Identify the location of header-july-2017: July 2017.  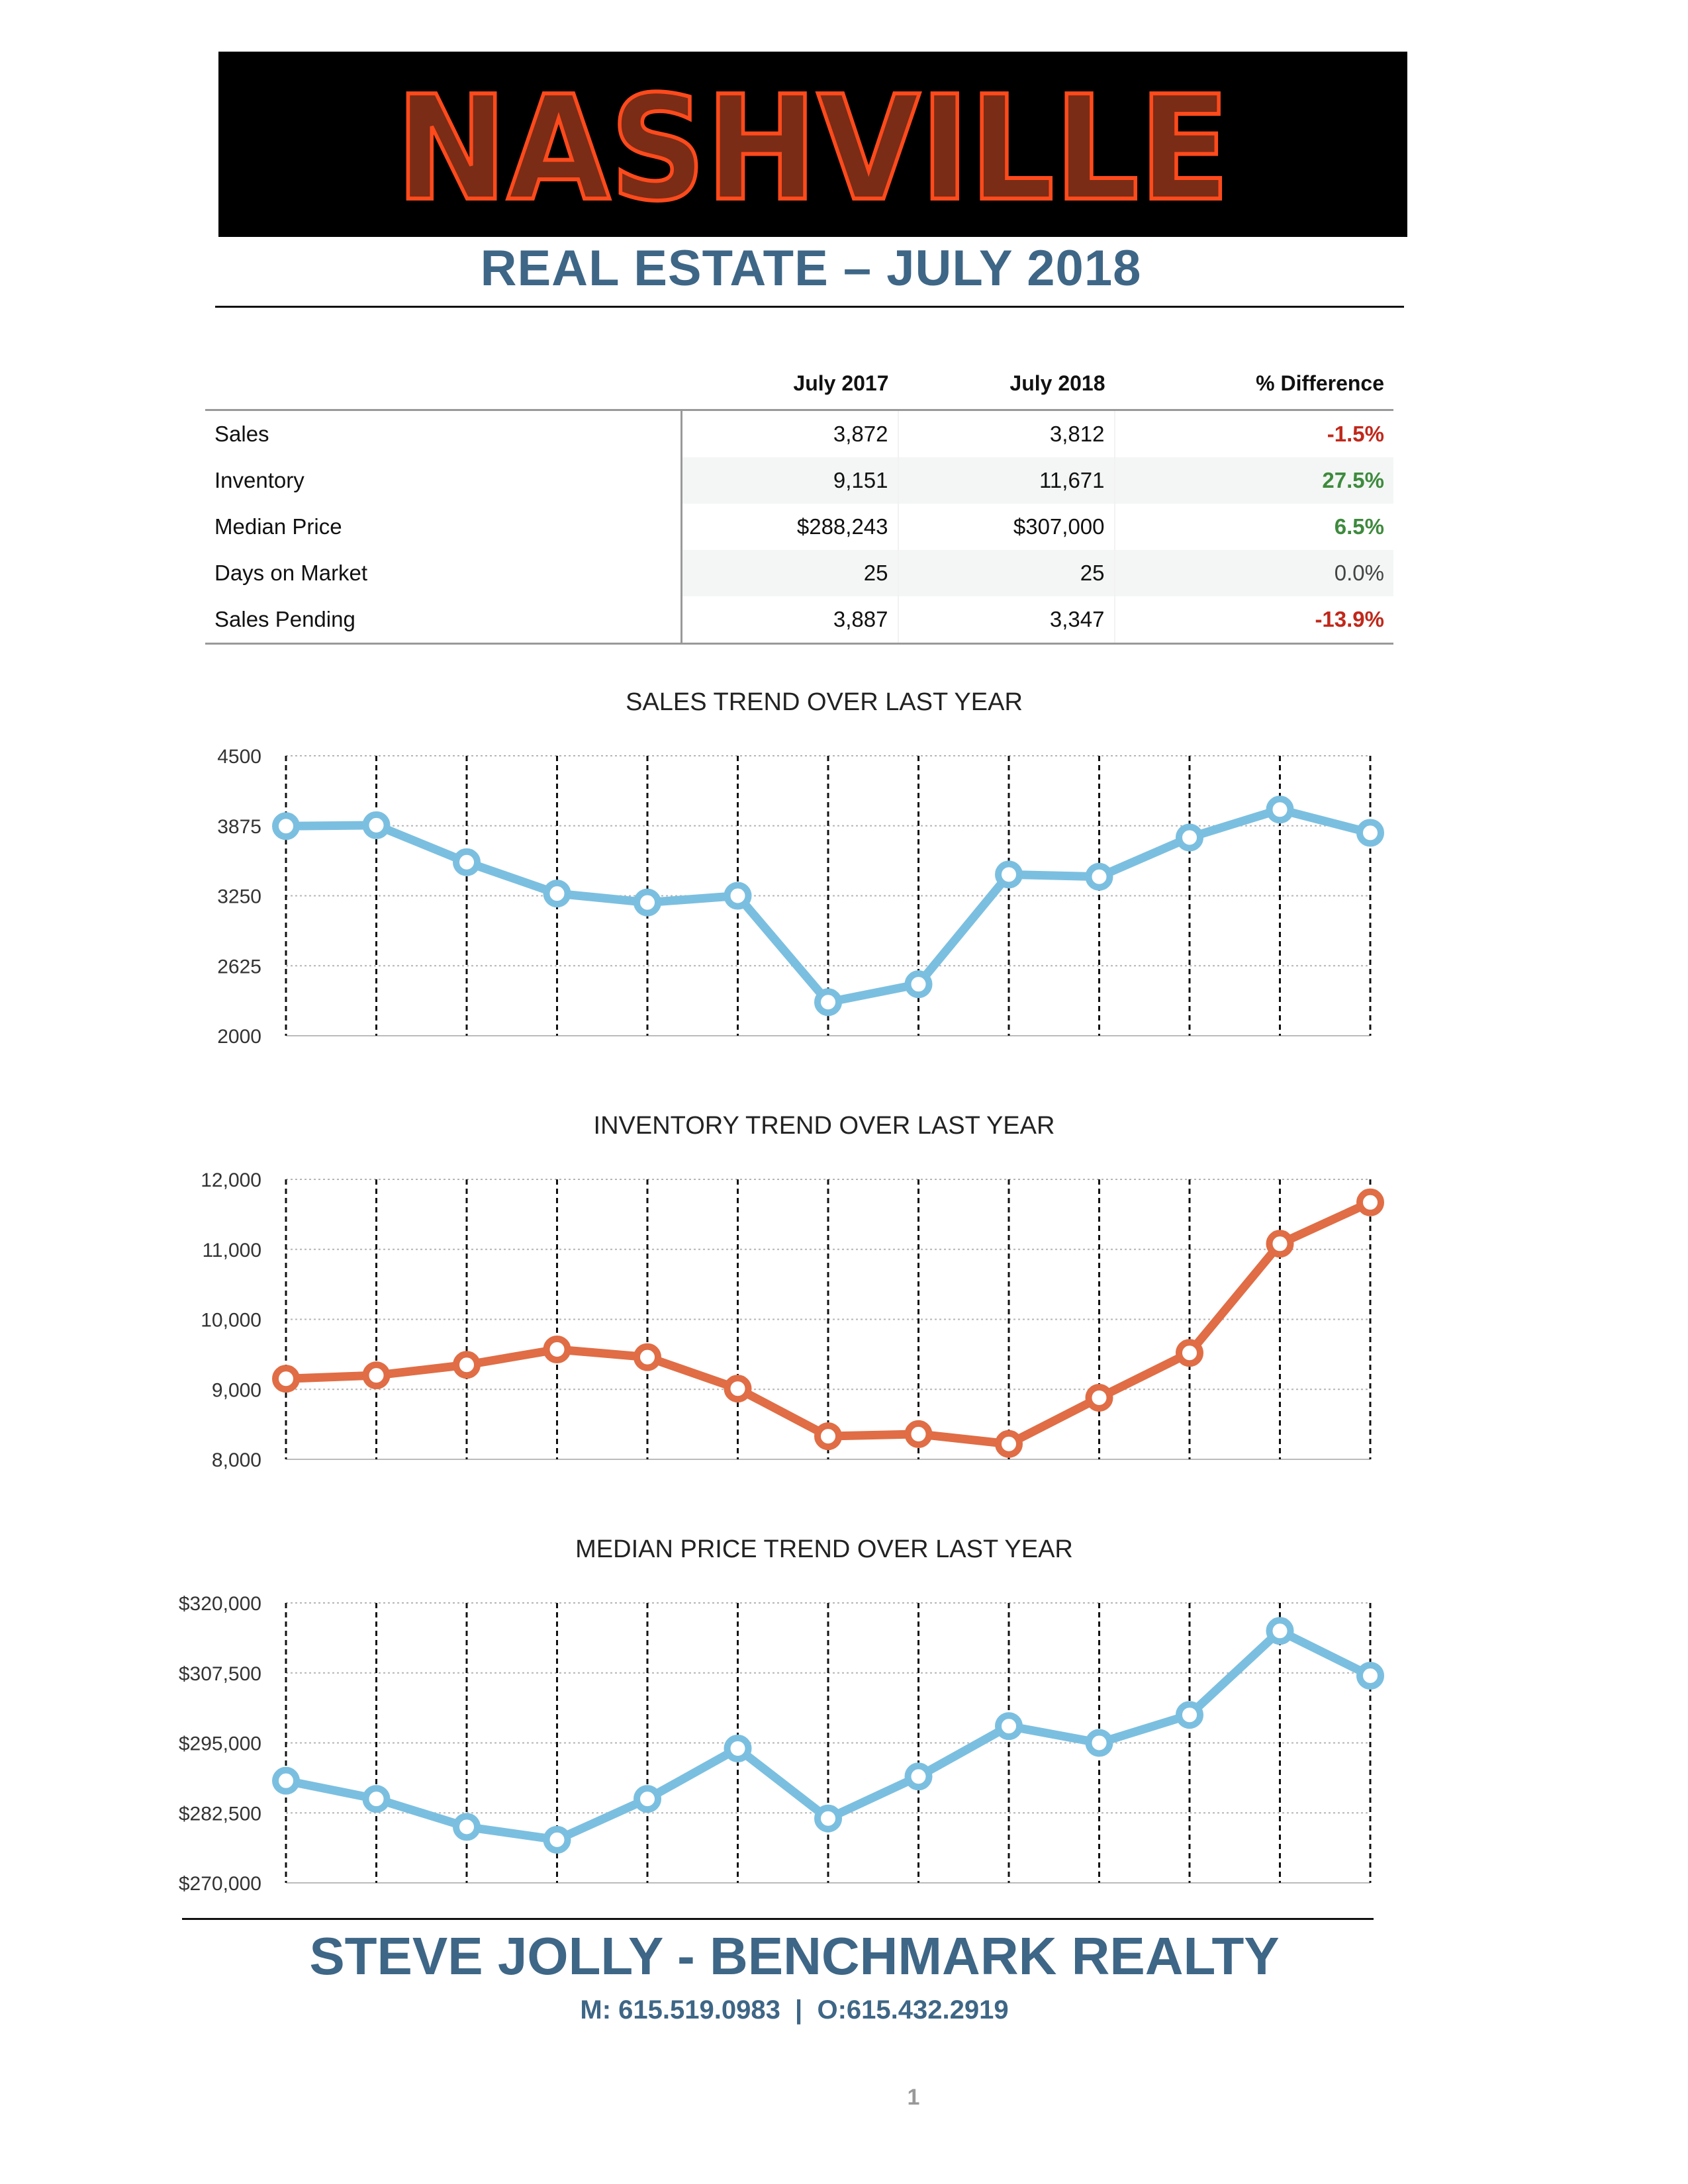
(789, 384).